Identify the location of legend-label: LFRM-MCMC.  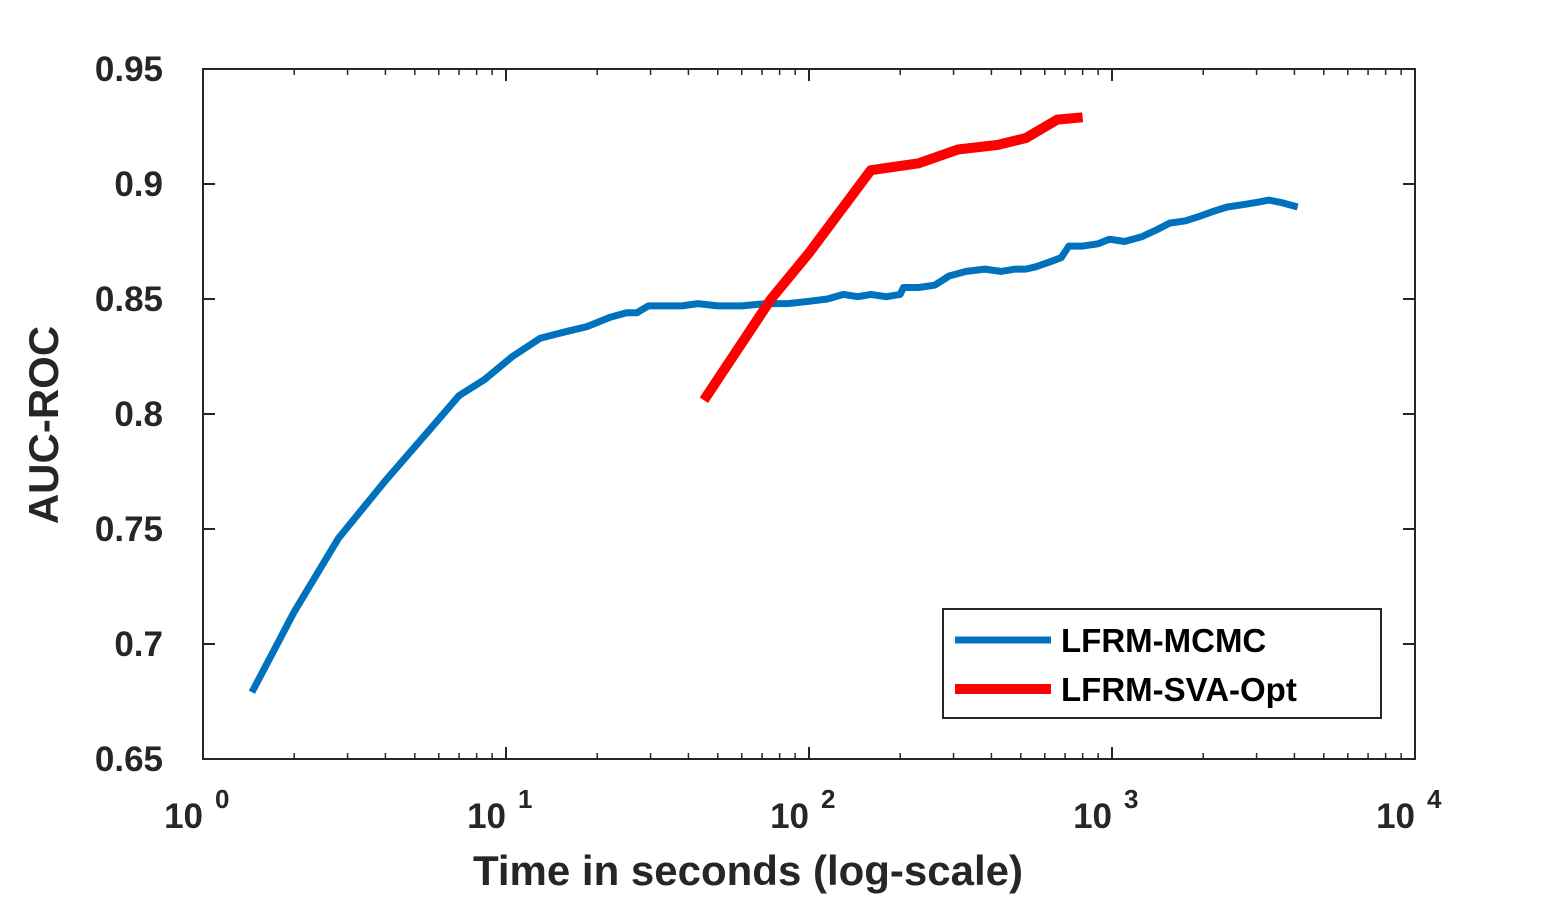
(1163, 640).